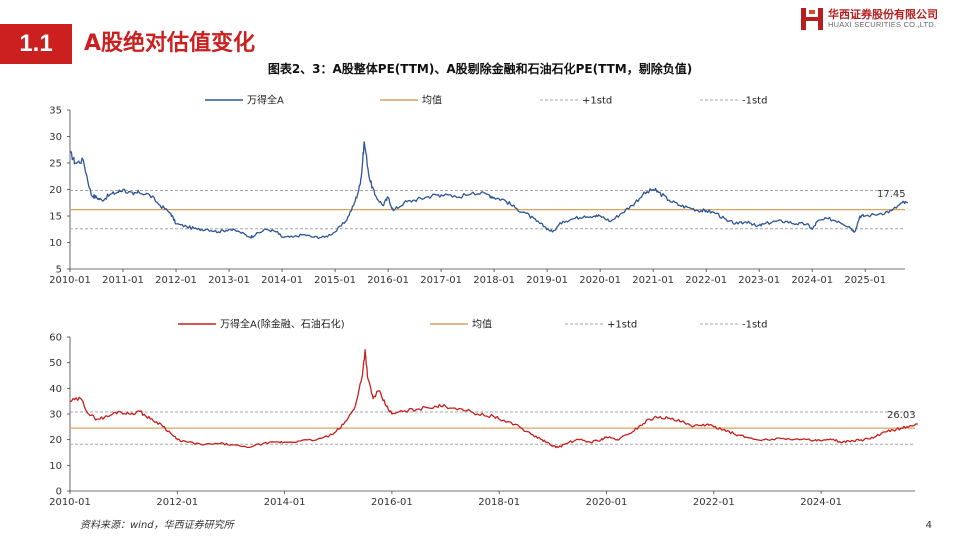 Image resolution: width=960 pixels, height=540 pixels. What do you see at coordinates (55, 164) in the screenshot?
I see `y-tick-label: 25` at bounding box center [55, 164].